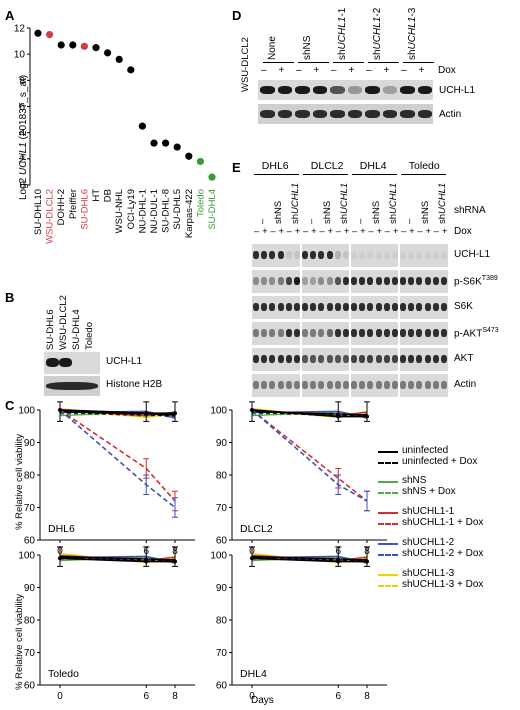 The width and height of the screenshot is (520, 710). Describe the element at coordinates (348, 62) in the screenshot. I see `blot-d-group-bracket` at that location.